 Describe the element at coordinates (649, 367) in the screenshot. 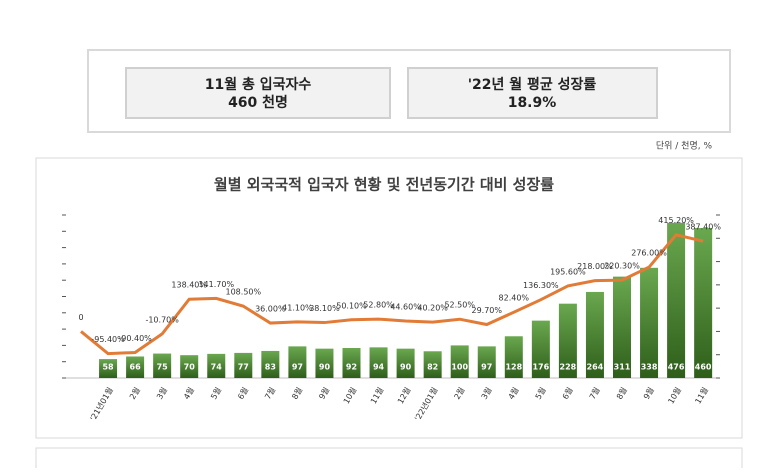

I see `bar-label: 338` at that location.